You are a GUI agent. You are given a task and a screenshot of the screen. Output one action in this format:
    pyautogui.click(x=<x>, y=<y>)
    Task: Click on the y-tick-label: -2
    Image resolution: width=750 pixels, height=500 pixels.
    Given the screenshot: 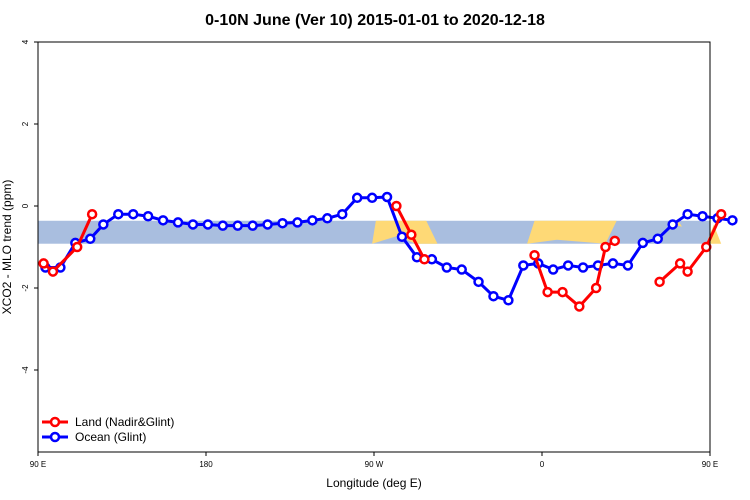 What is the action you would take?
    pyautogui.click(x=25, y=288)
    